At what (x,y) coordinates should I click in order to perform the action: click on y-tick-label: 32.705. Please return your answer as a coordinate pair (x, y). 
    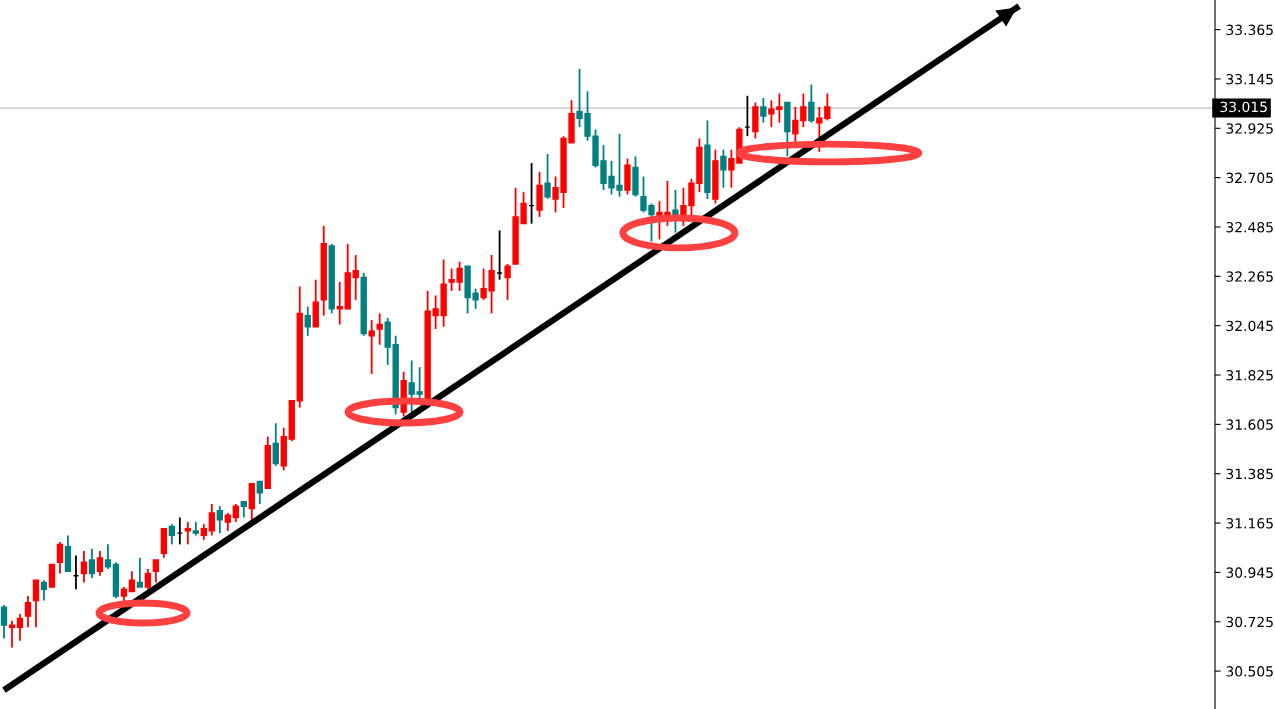
    Looking at the image, I should click on (1249, 178).